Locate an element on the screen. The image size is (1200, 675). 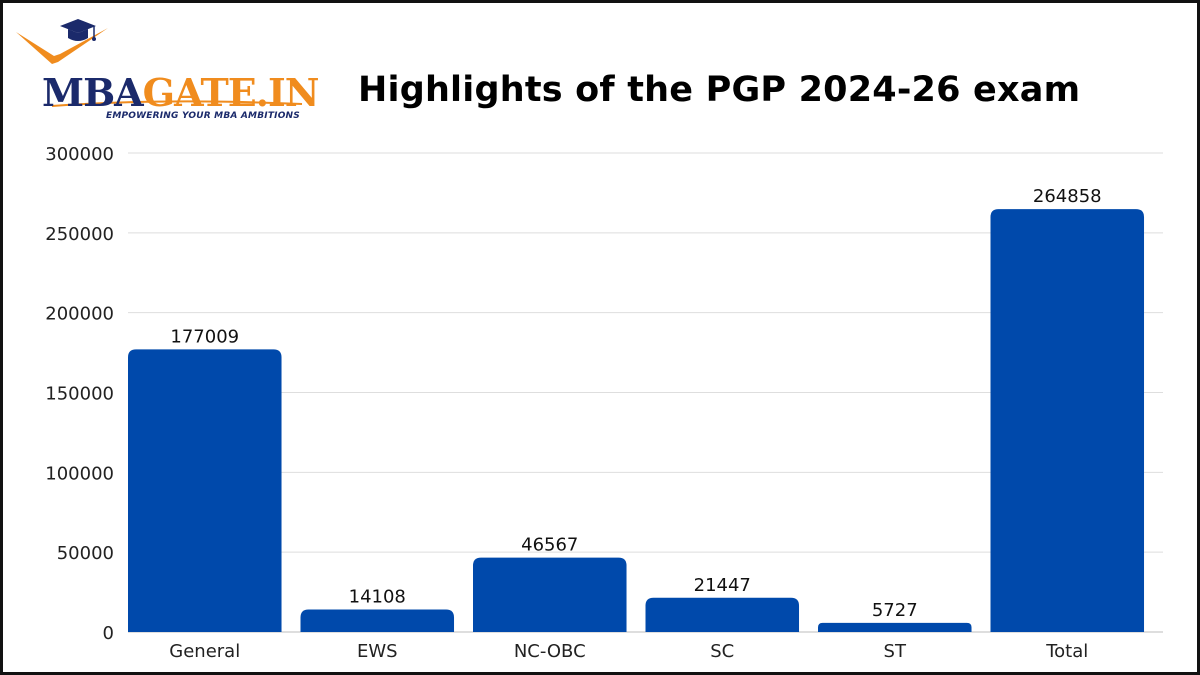
data-label: 5727 is located at coordinates (895, 610).